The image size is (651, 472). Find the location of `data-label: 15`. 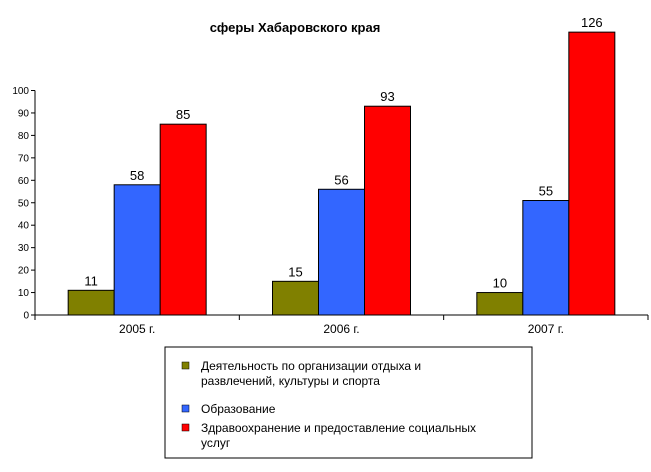

data-label: 15 is located at coordinates (295, 271).